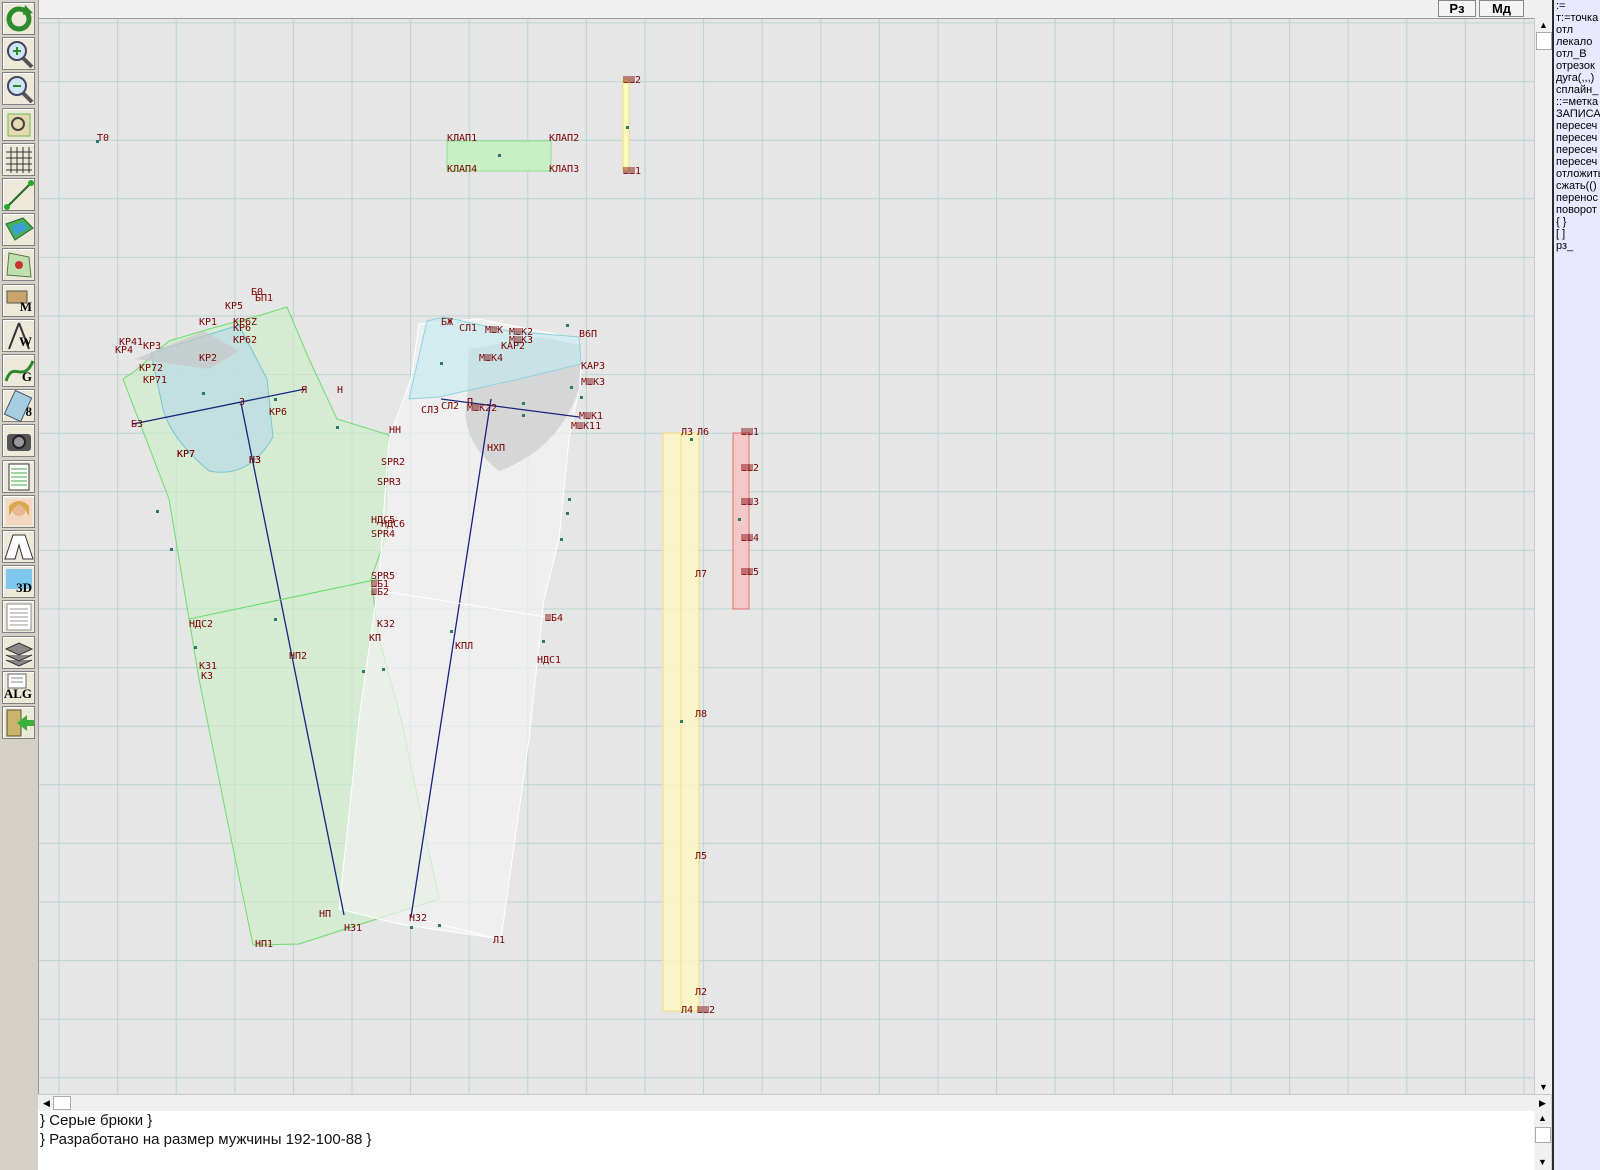 This screenshot has height=1170, width=1600. I want to click on algorithm-icon, so click(17, 681).